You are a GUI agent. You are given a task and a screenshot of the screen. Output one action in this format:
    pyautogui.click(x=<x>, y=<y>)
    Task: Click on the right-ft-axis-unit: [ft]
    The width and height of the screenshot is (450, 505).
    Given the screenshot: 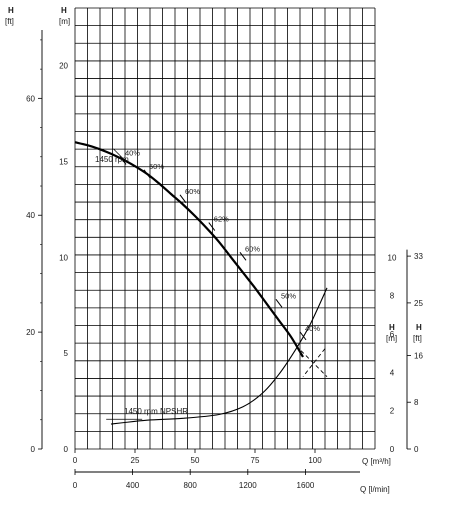 What is the action you would take?
    pyautogui.click(x=417, y=338)
    